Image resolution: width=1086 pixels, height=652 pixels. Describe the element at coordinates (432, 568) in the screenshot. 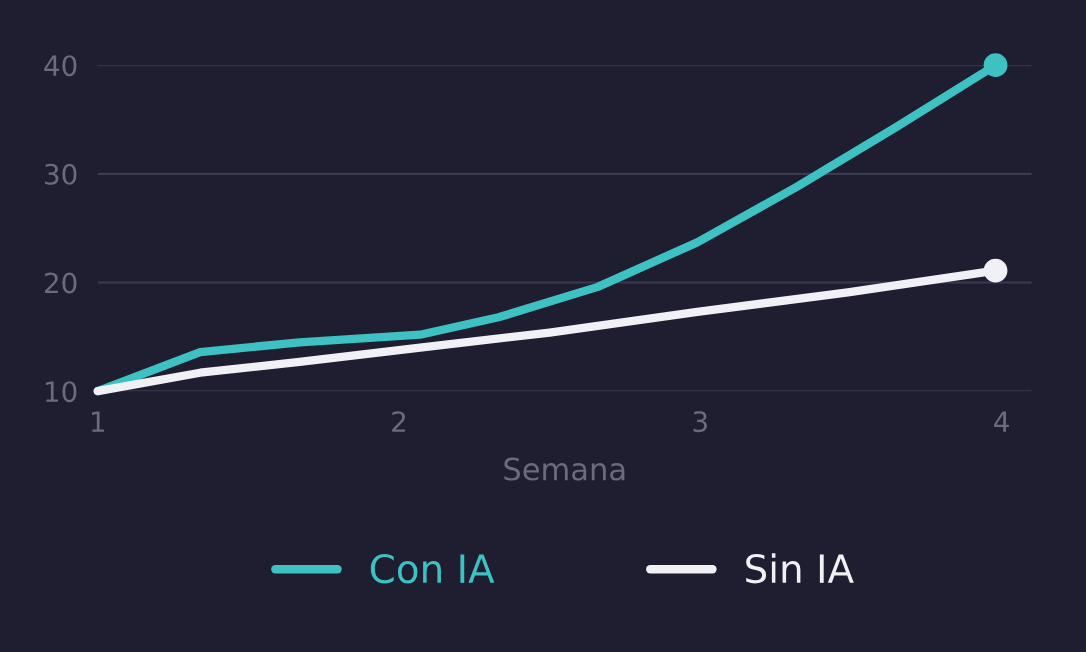

I see `legend-label: Con IA` at that location.